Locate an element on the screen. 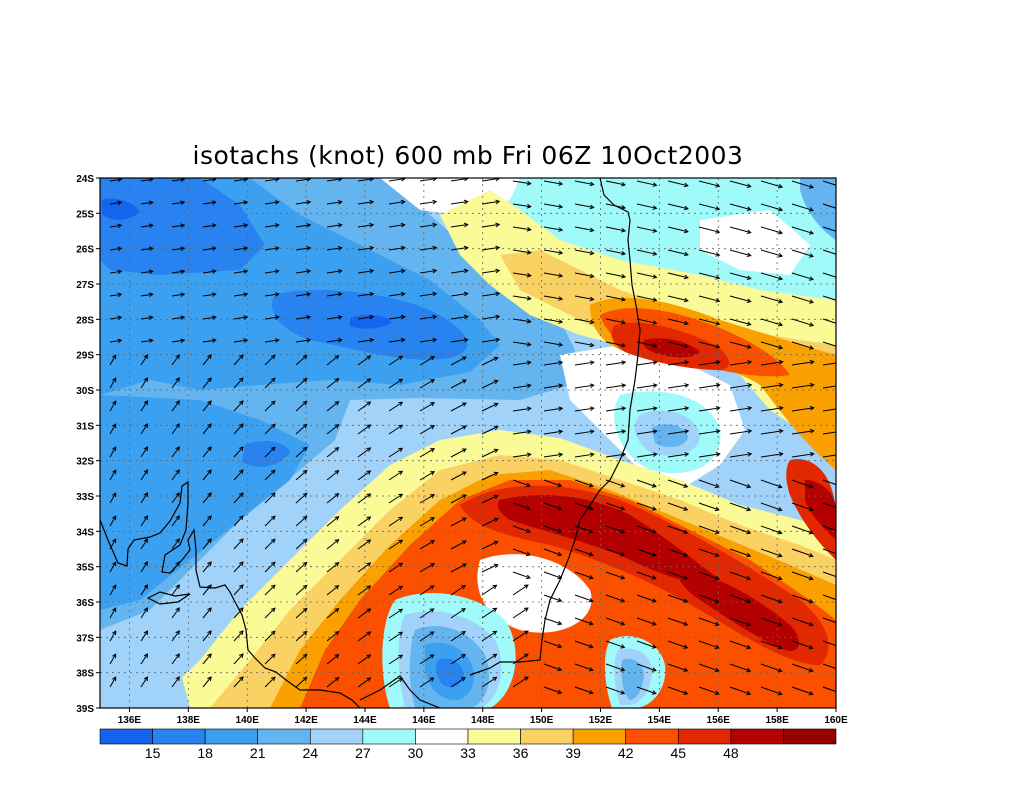  shade-21c is located at coordinates (670, 436).